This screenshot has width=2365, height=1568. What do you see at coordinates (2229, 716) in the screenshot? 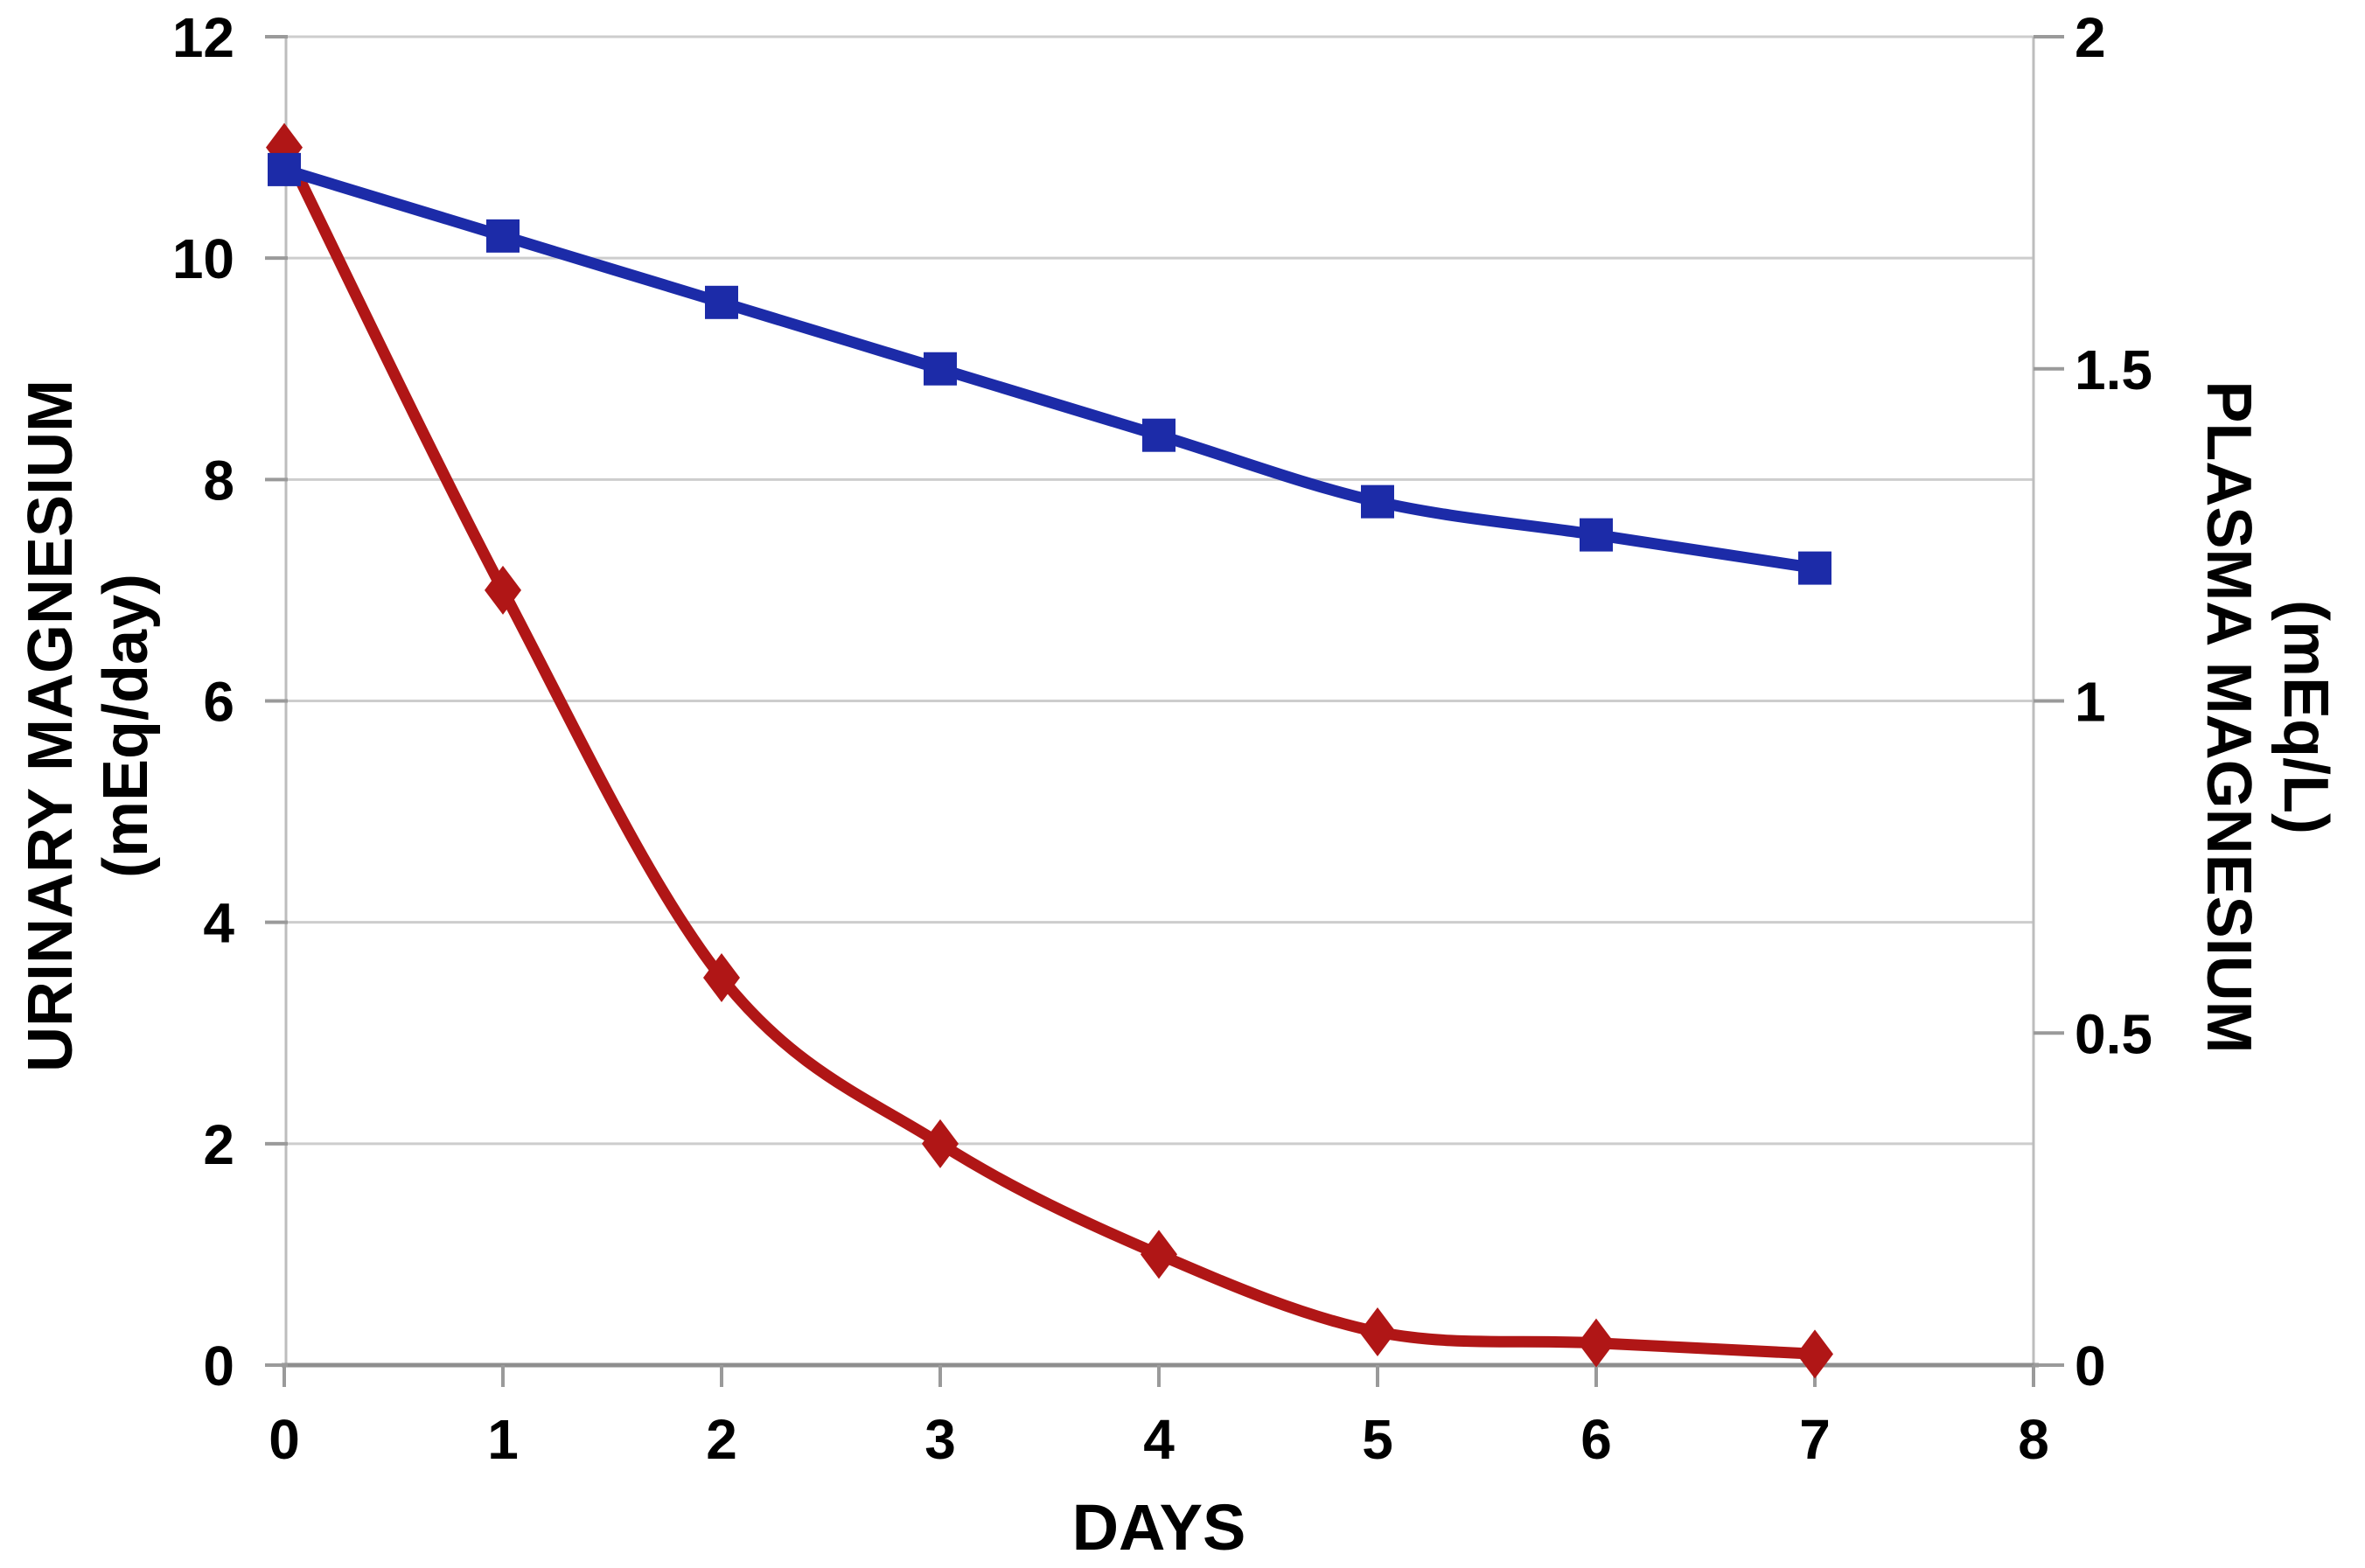
I see `right-axis-title-line1: PLASMA MAGNESIUM` at bounding box center [2229, 716].